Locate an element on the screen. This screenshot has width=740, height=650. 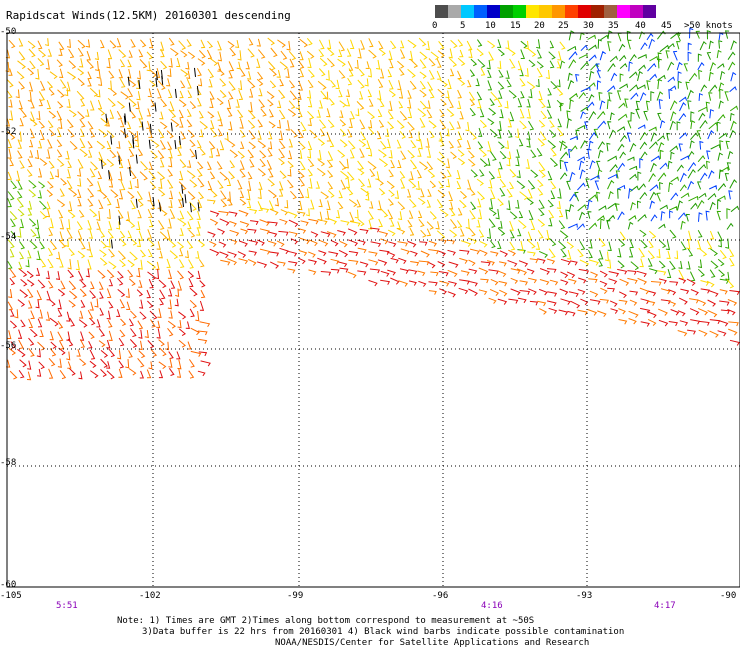
colorbar-label: 25 is located at coordinates (563, 26).